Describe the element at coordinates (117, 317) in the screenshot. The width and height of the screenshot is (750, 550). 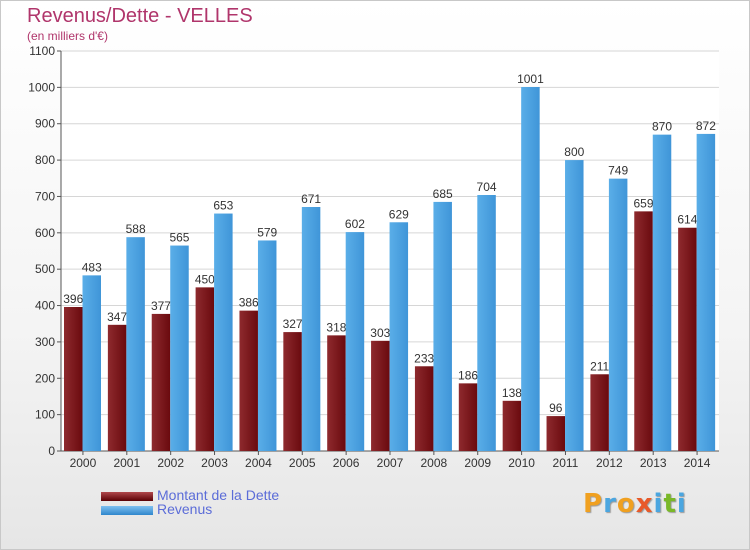
I see `data-label: 347` at that location.